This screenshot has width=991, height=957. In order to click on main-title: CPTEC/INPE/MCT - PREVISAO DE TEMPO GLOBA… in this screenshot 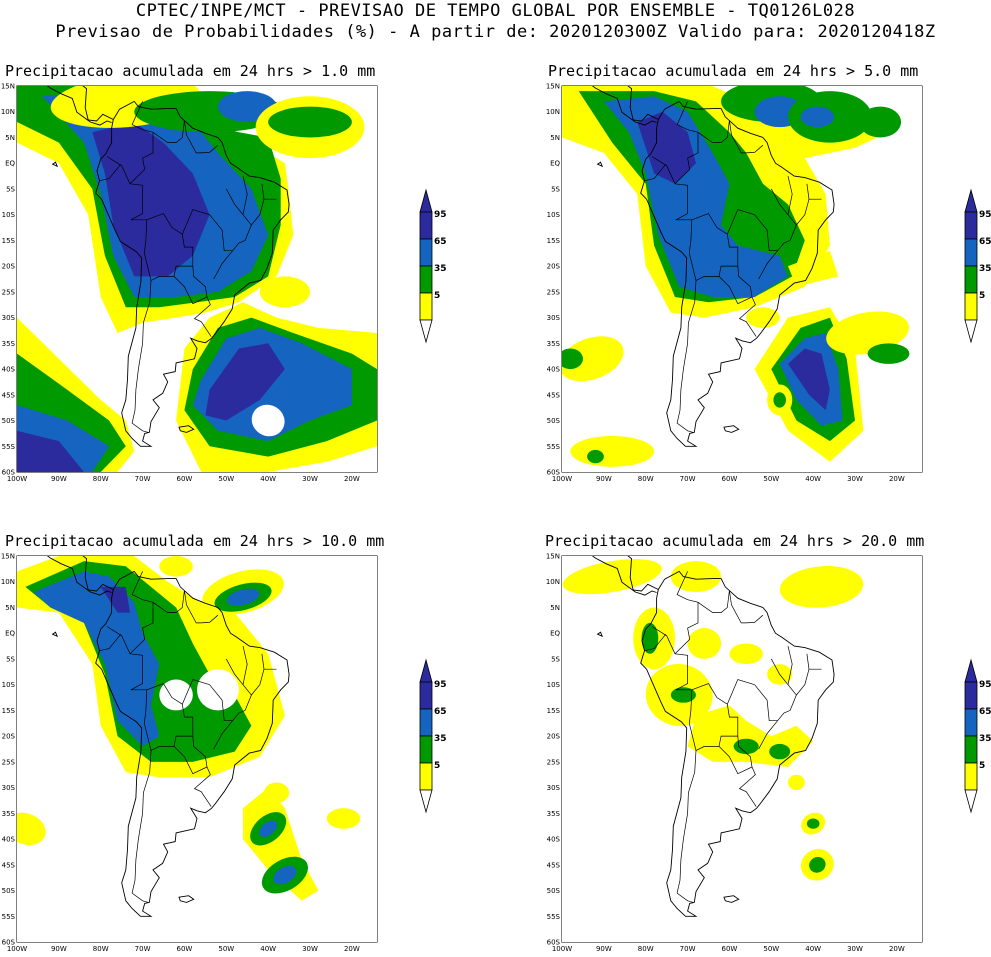, I will do `click(495, 11)`.